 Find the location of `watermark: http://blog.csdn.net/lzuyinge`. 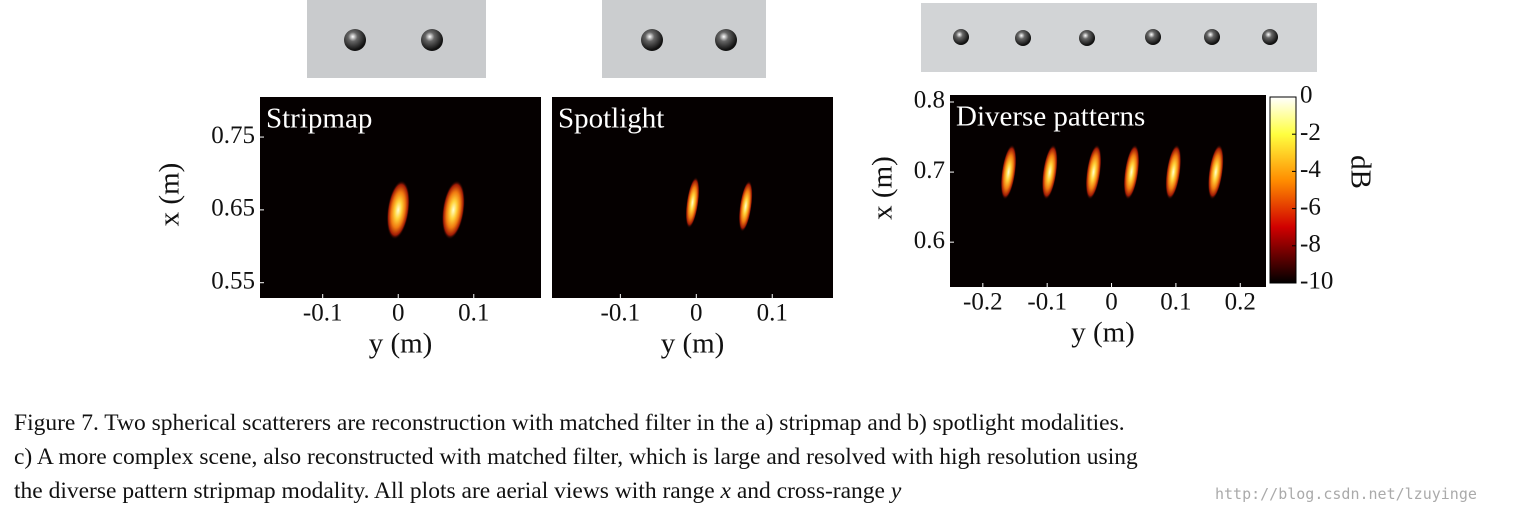

watermark: http://blog.csdn.net/lzuyinge is located at coordinates (1346, 494).